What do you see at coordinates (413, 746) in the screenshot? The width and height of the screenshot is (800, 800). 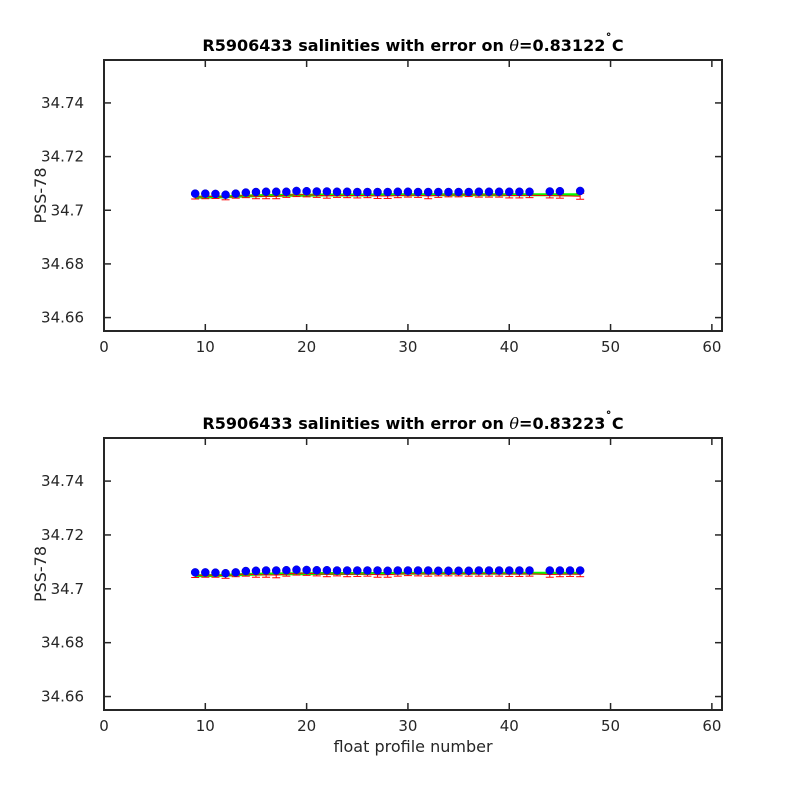 I see `x-axis-label: float profile number` at bounding box center [413, 746].